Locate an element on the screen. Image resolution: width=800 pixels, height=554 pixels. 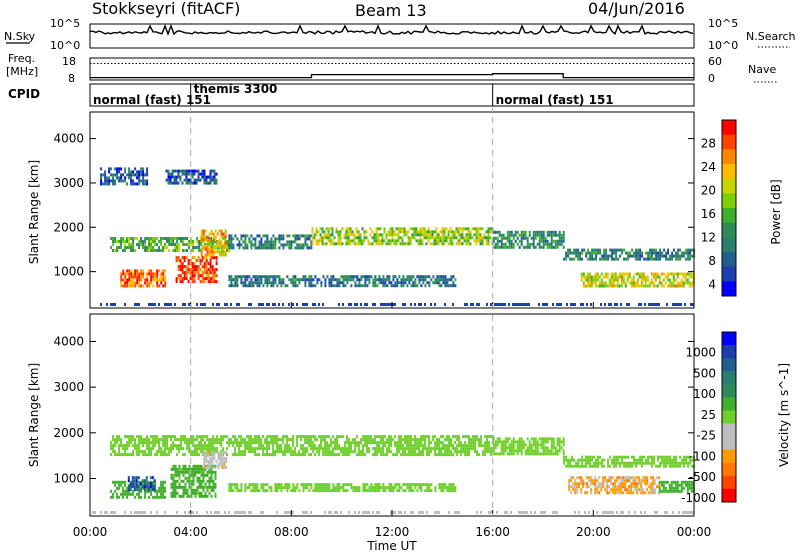
freq-label-line2: [MHz] is located at coordinates (22, 71).